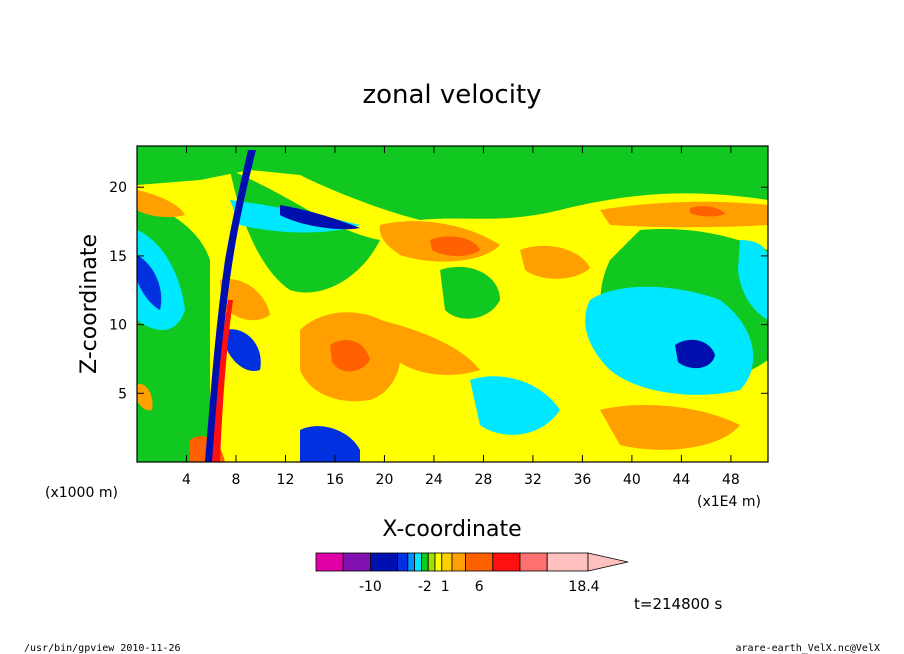 This screenshot has width=904, height=654. Describe the element at coordinates (445, 587) in the screenshot. I see `colorbar-label: 1` at that location.